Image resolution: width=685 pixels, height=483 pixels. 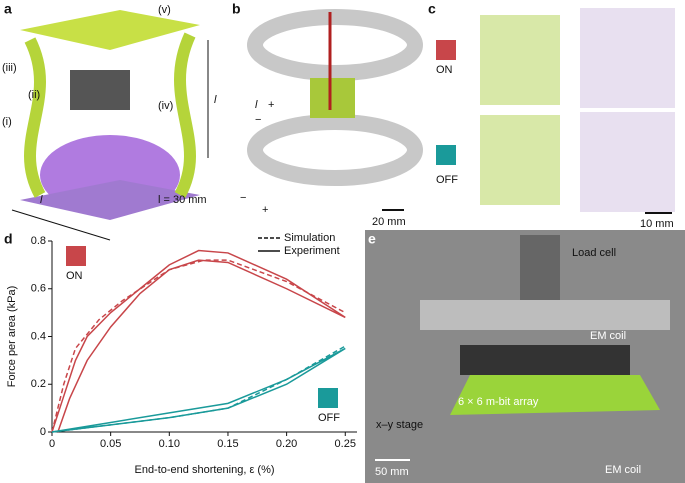 I want to click on y-tick-label: 0.6, so click(x=38, y=289).